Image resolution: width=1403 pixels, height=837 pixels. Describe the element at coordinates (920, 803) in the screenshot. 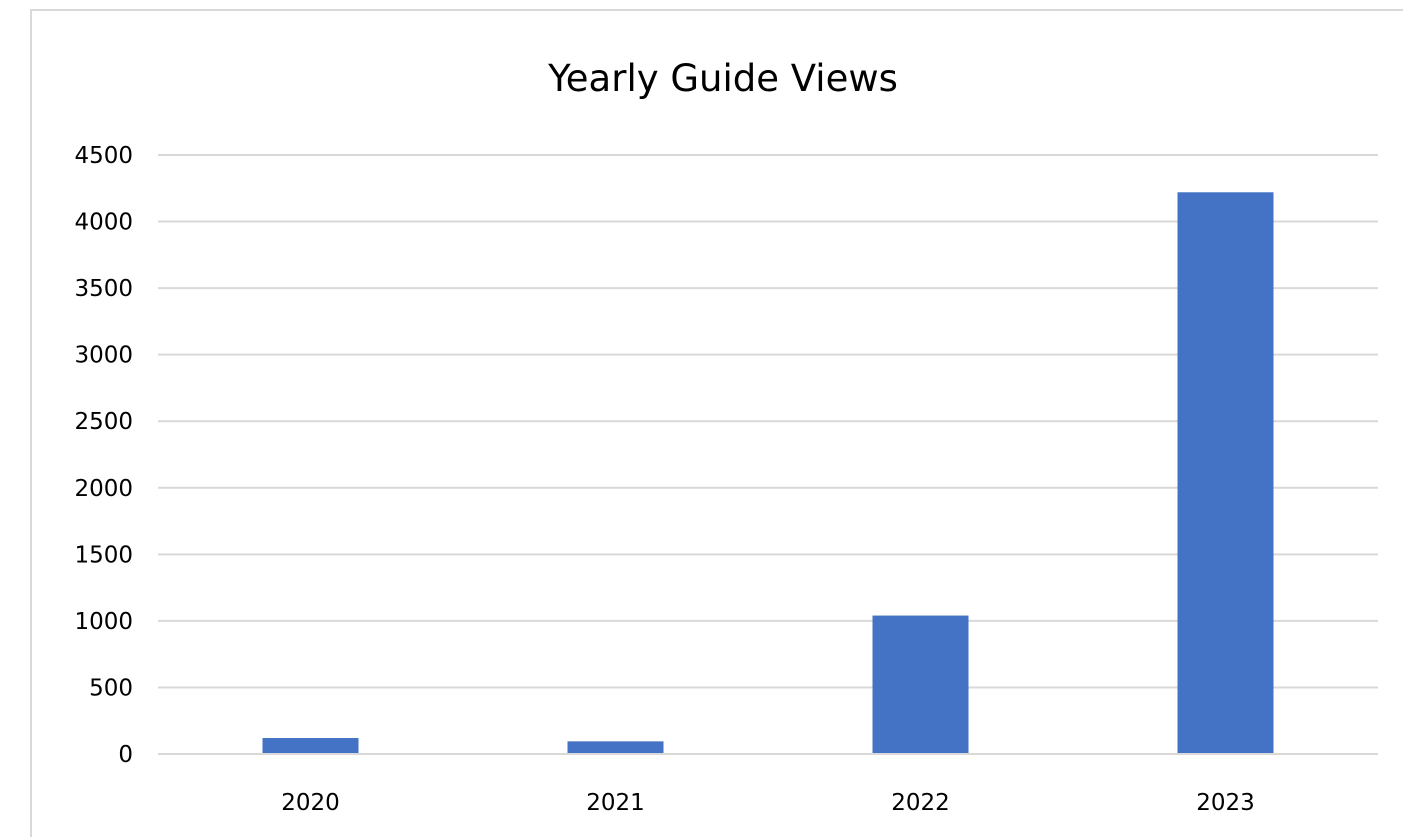

I see `x-tick-label: 2022` at that location.